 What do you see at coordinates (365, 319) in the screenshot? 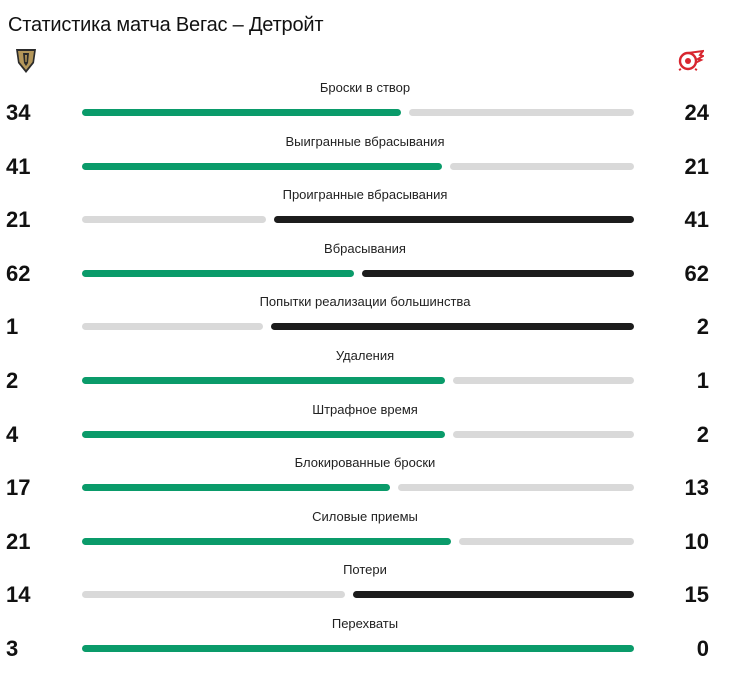
I see `stat-row: Попытки реализации большинства 1 2` at bounding box center [365, 319].